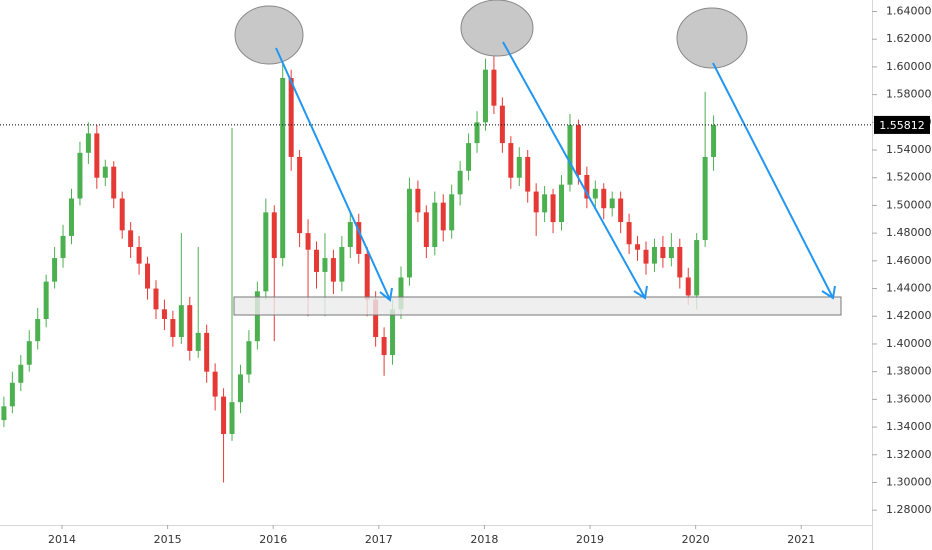 The width and height of the screenshot is (932, 550). What do you see at coordinates (909, 454) in the screenshot?
I see `y-tick-label: 1.32000` at bounding box center [909, 454].